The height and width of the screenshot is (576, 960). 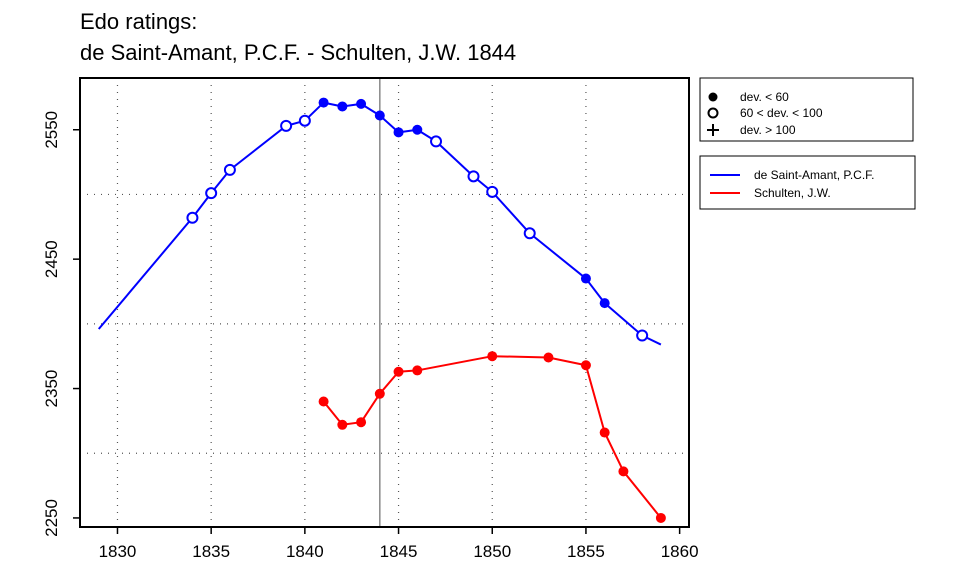 What do you see at coordinates (51, 259) in the screenshot?
I see `y-tick-label: 2450` at bounding box center [51, 259].